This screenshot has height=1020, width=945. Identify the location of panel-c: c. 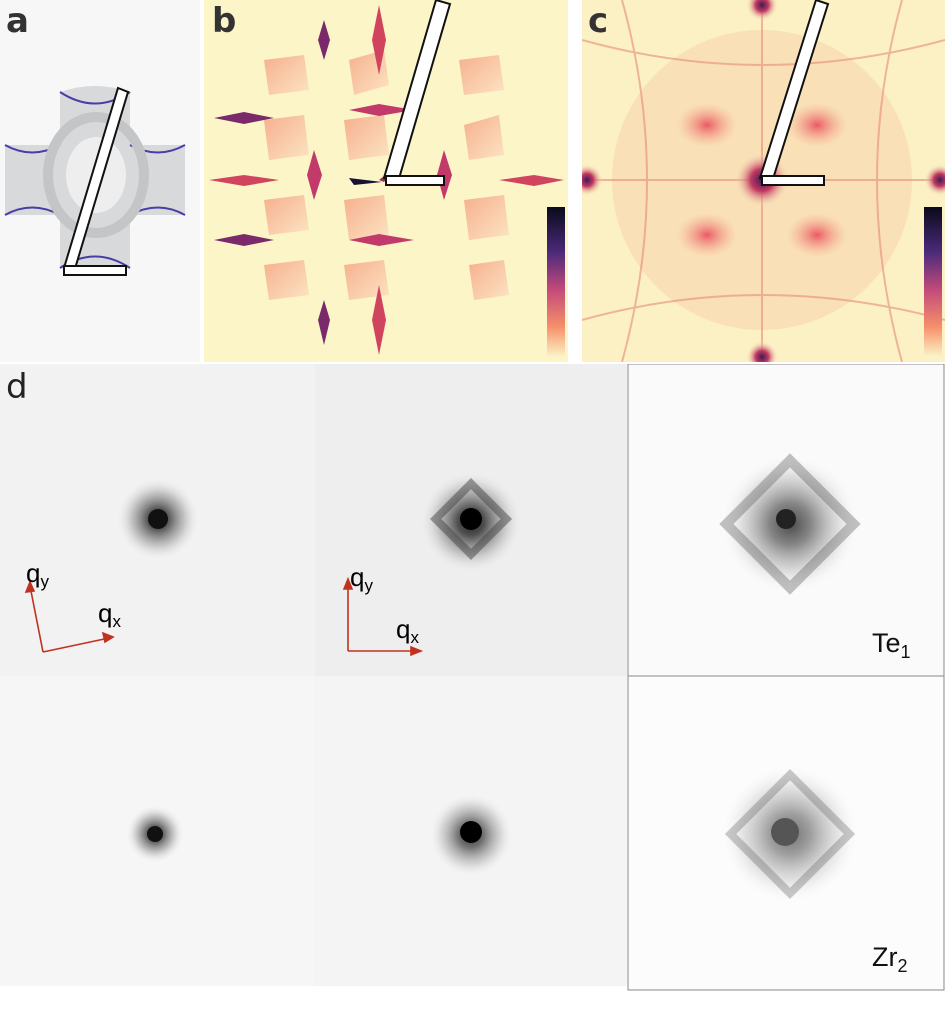
(763, 181).